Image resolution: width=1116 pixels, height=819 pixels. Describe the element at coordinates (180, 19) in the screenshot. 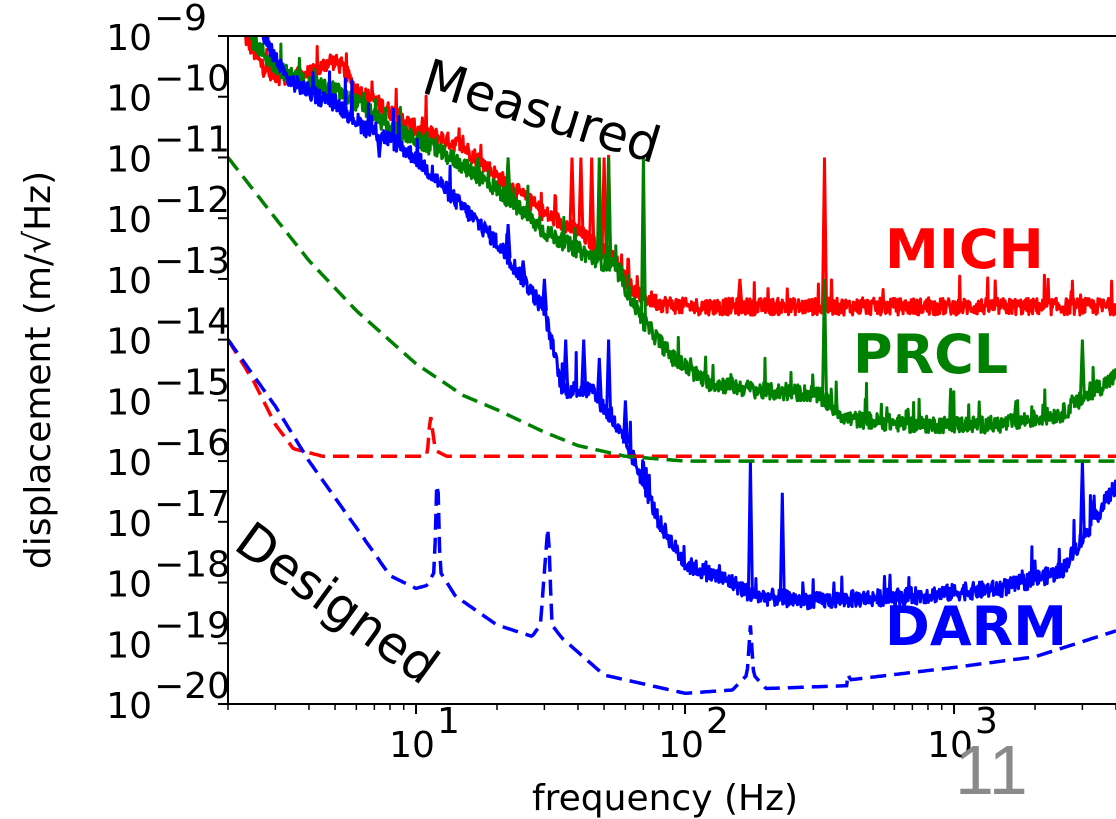

I see `y-tick-exponent: −9` at that location.